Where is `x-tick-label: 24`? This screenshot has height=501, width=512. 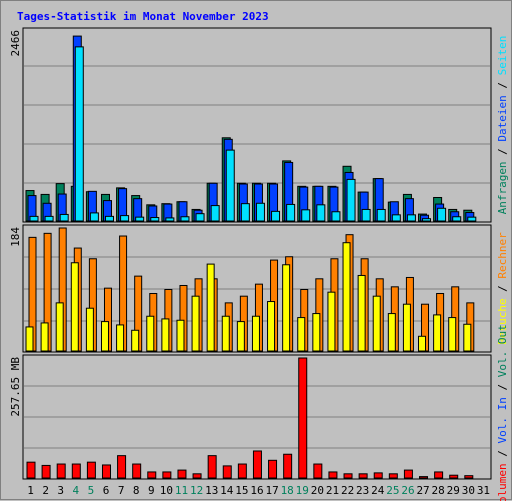
x-tick-label: 24 is located at coordinates (378, 490).